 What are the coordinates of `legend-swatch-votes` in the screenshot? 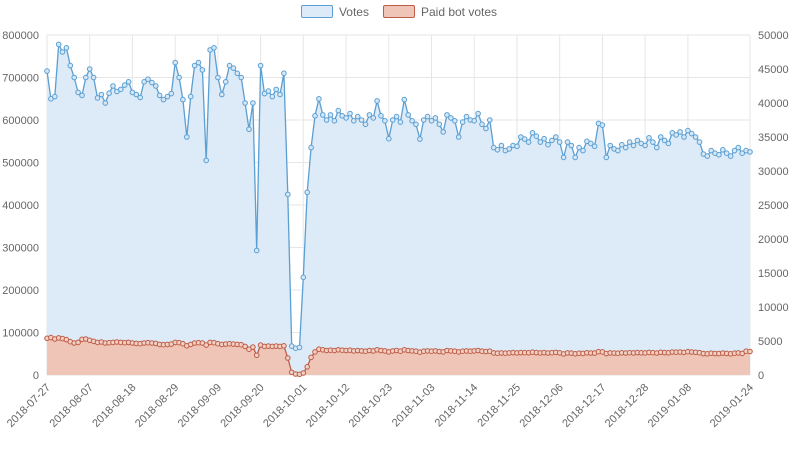 It's located at (316, 11).